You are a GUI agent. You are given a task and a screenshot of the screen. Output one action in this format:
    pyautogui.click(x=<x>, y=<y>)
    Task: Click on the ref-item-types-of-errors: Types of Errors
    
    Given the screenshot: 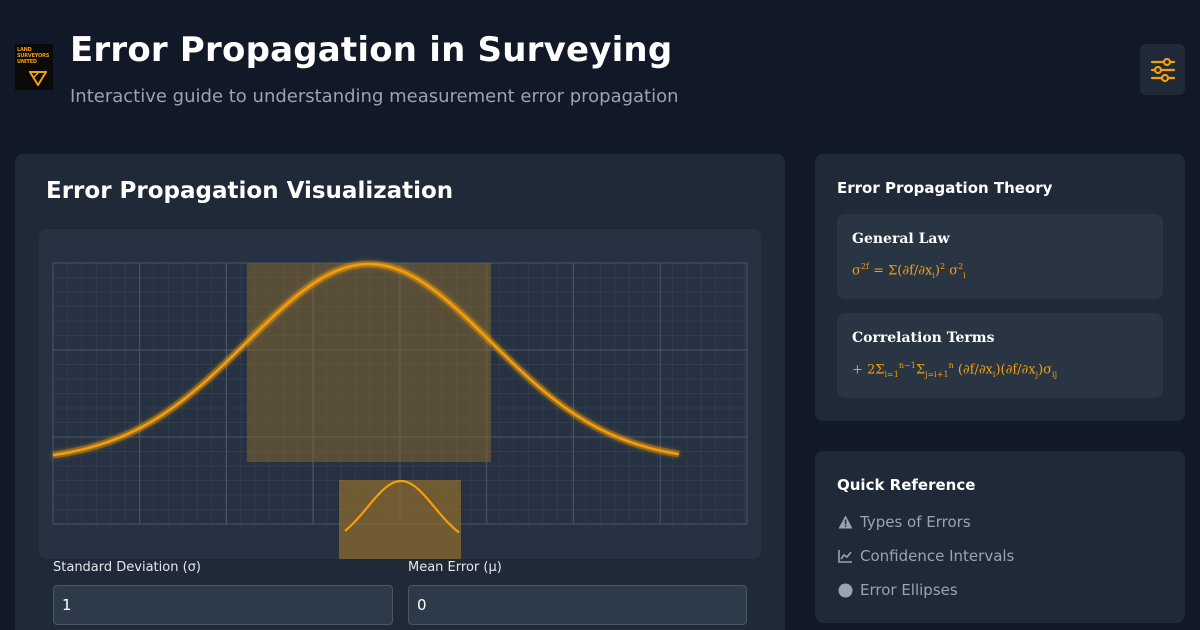 What is the action you would take?
    pyautogui.click(x=904, y=522)
    